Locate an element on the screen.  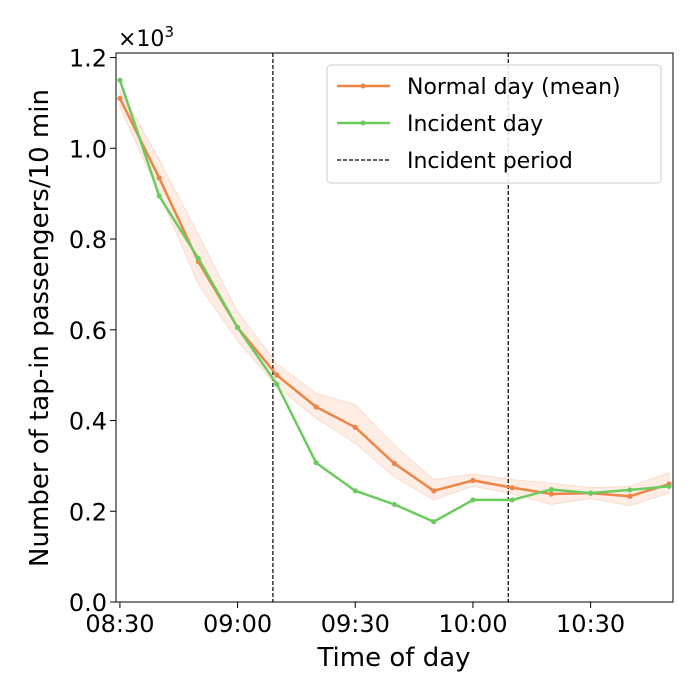
x-tick-label: 09:00 is located at coordinates (237, 624).